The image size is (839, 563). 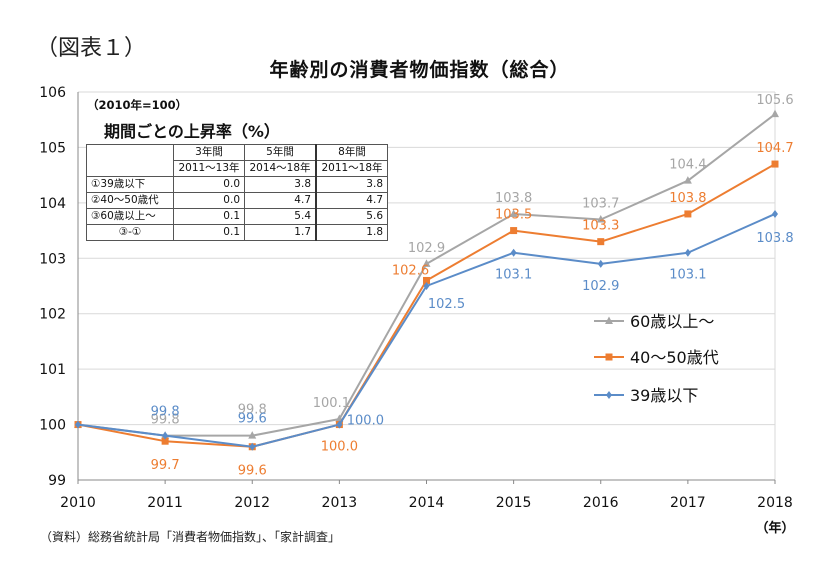 What do you see at coordinates (331, 403) in the screenshot?
I see `data-label: 100.1` at bounding box center [331, 403].